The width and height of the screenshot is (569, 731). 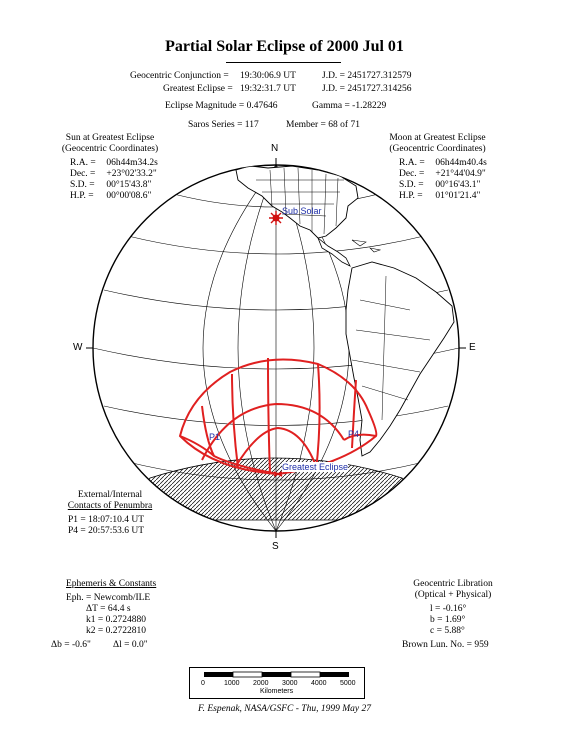 I want to click on scale-tick-3000: 3000, so click(x=290, y=683).